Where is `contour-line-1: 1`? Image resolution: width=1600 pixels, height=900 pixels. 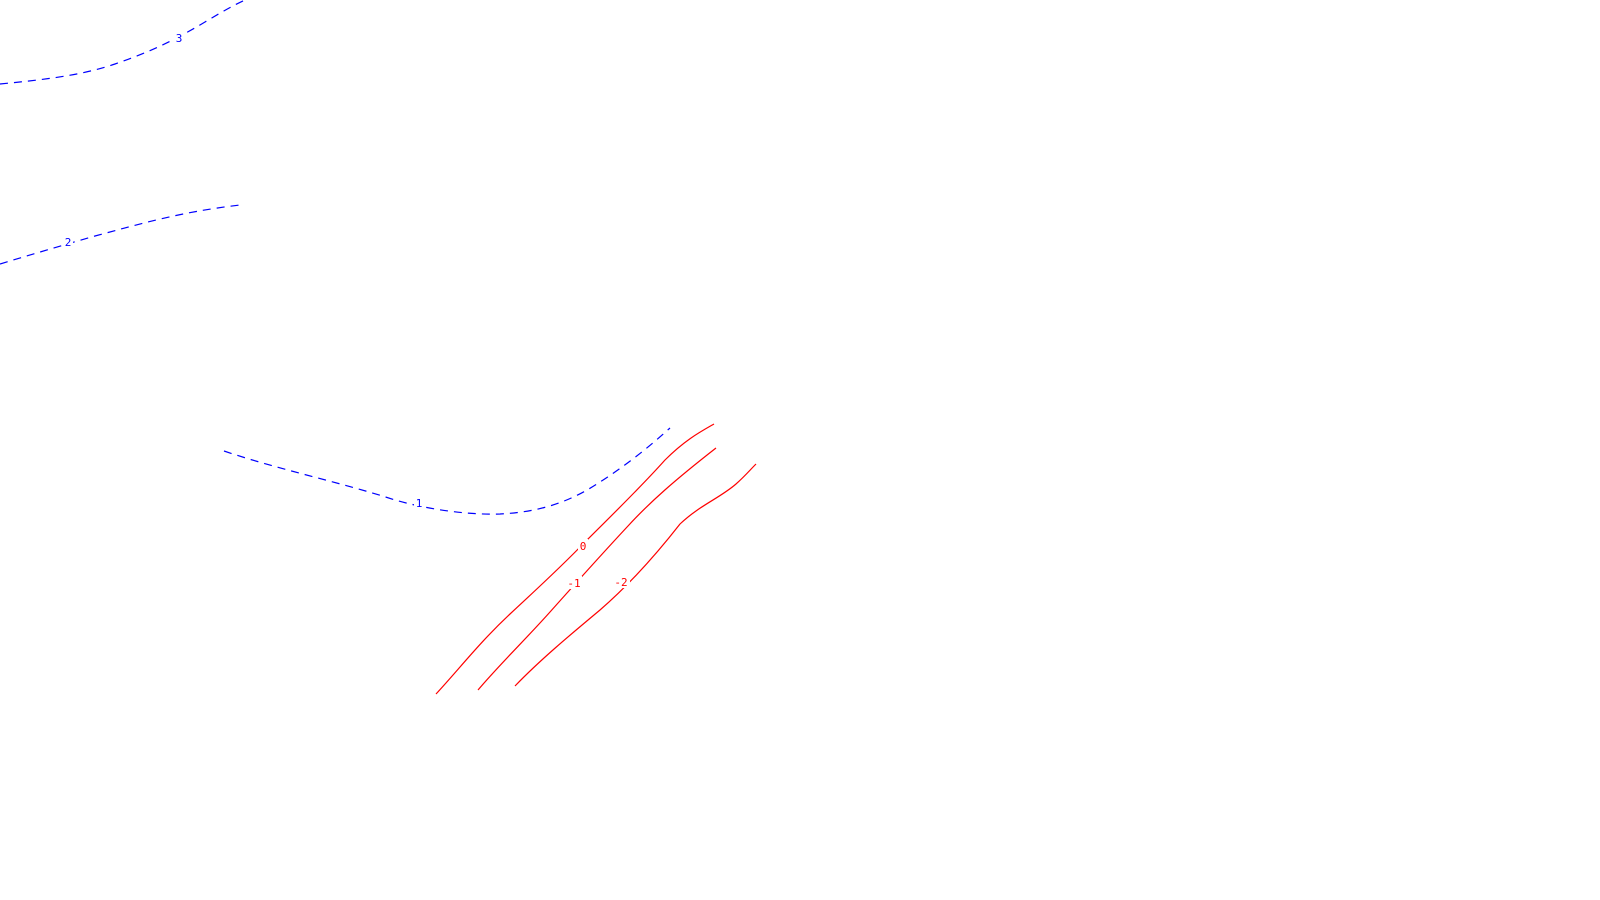
contour-line-1: 1 is located at coordinates (447, 471).